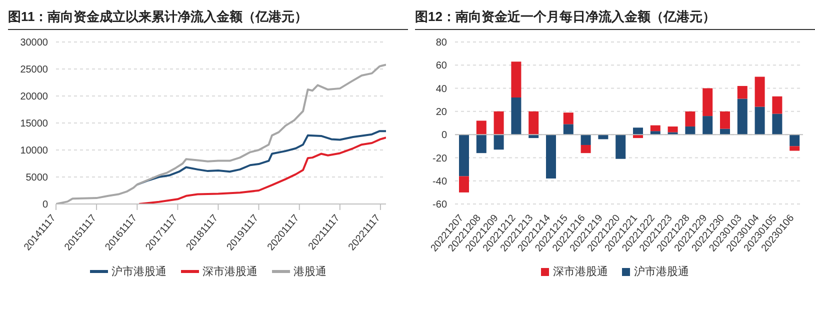  I want to click on y-tick-label: 20000, so click(34, 97).